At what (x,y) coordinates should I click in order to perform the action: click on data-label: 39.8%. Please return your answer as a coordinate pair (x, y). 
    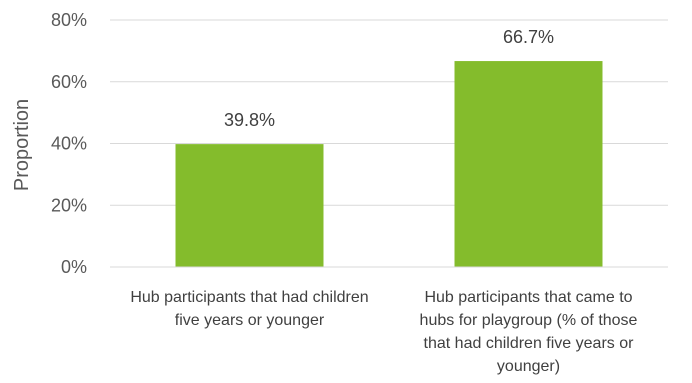
    Looking at the image, I should click on (249, 120).